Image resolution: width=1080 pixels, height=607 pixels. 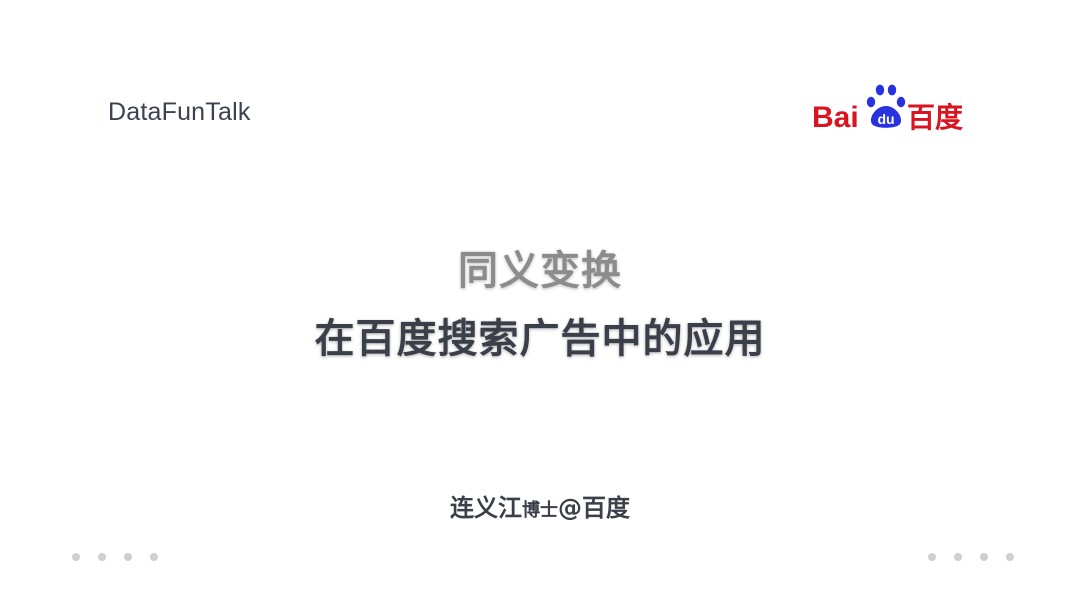 What do you see at coordinates (935, 117) in the screenshot?
I see `baidu-logo-chinese: 百度` at bounding box center [935, 117].